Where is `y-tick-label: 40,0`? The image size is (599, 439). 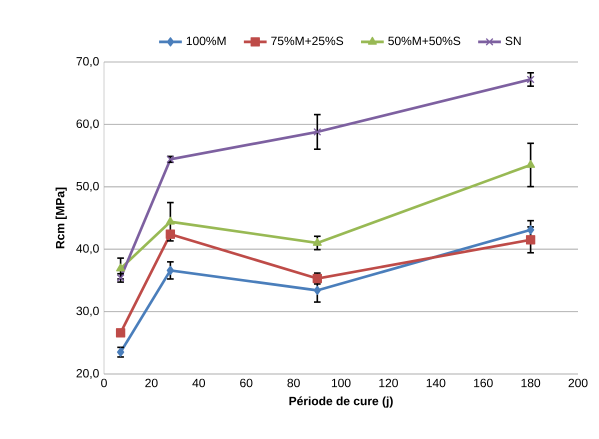 y-tick-label: 40,0 is located at coordinates (87, 249).